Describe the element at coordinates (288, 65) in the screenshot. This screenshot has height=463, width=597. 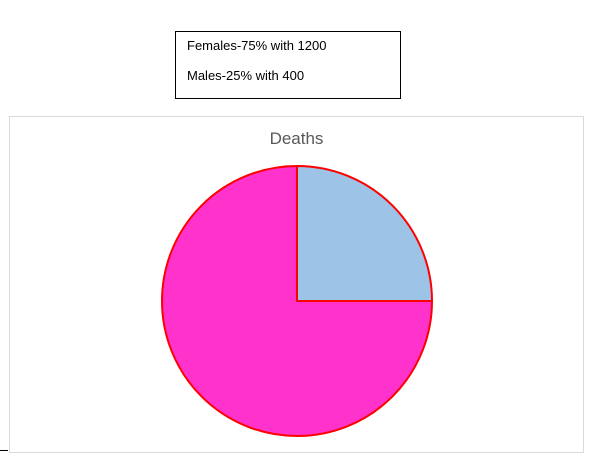
I see `annotation-textbox: Females-75% with 1200 Males-25% with 400` at that location.